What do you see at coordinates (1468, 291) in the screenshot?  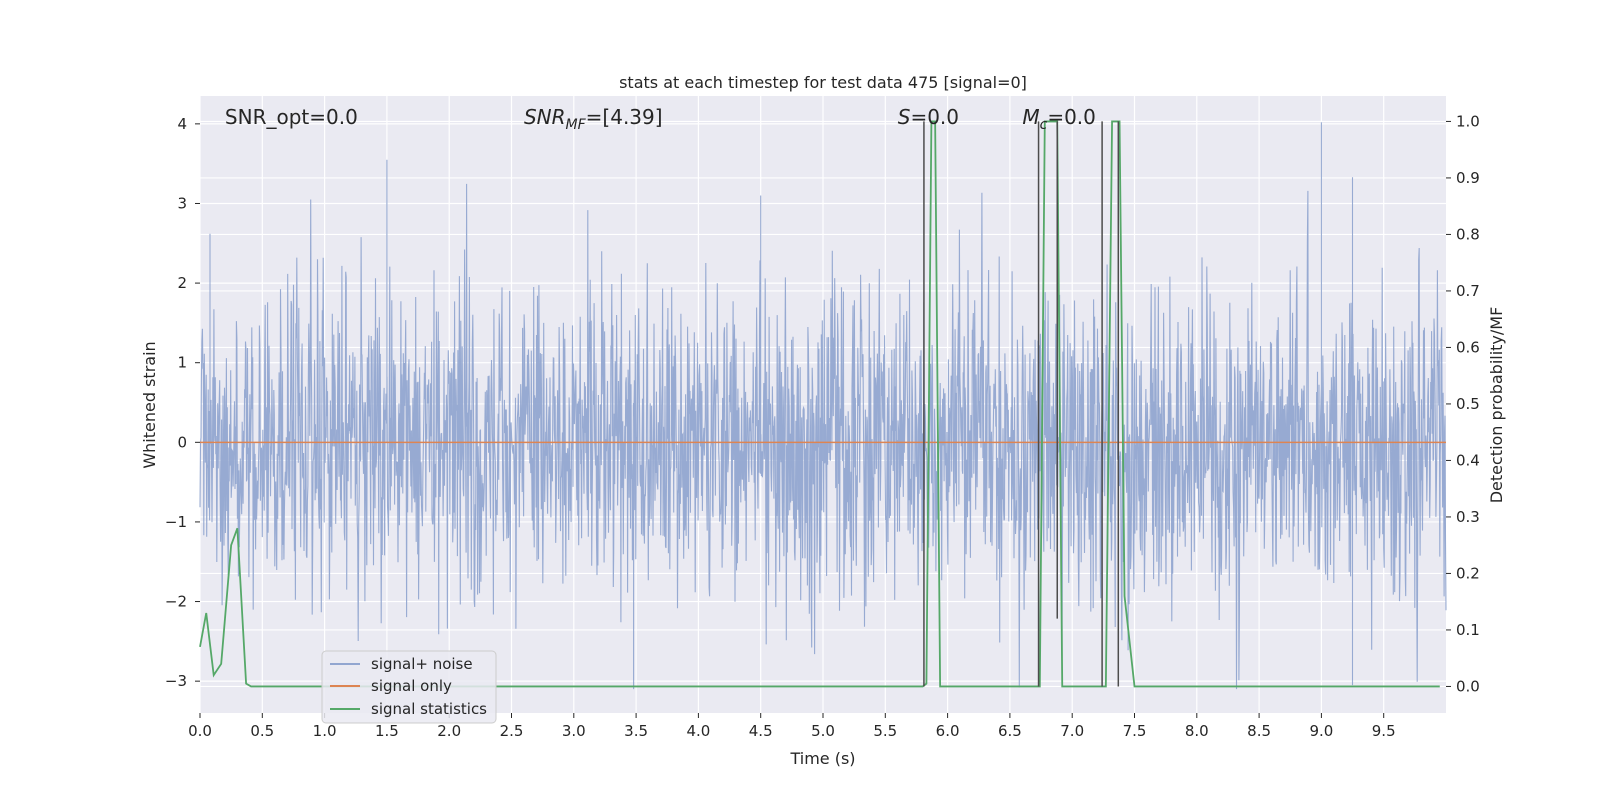 I see `y-tick-right-label-7: 0.7` at bounding box center [1468, 291].